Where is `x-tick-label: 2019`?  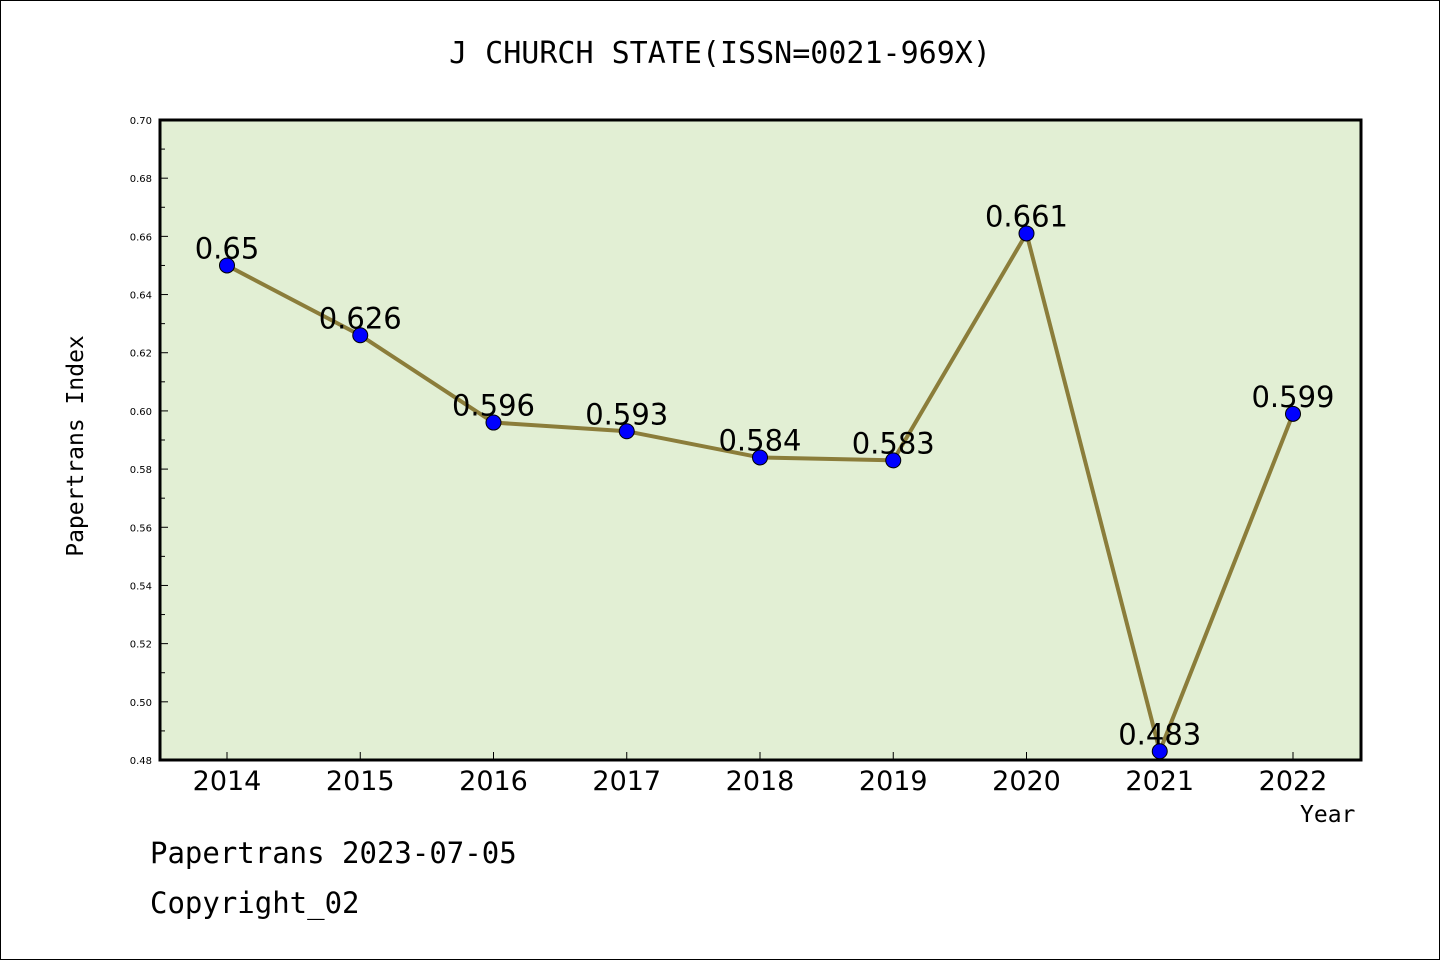
x-tick-label: 2019 is located at coordinates (893, 781).